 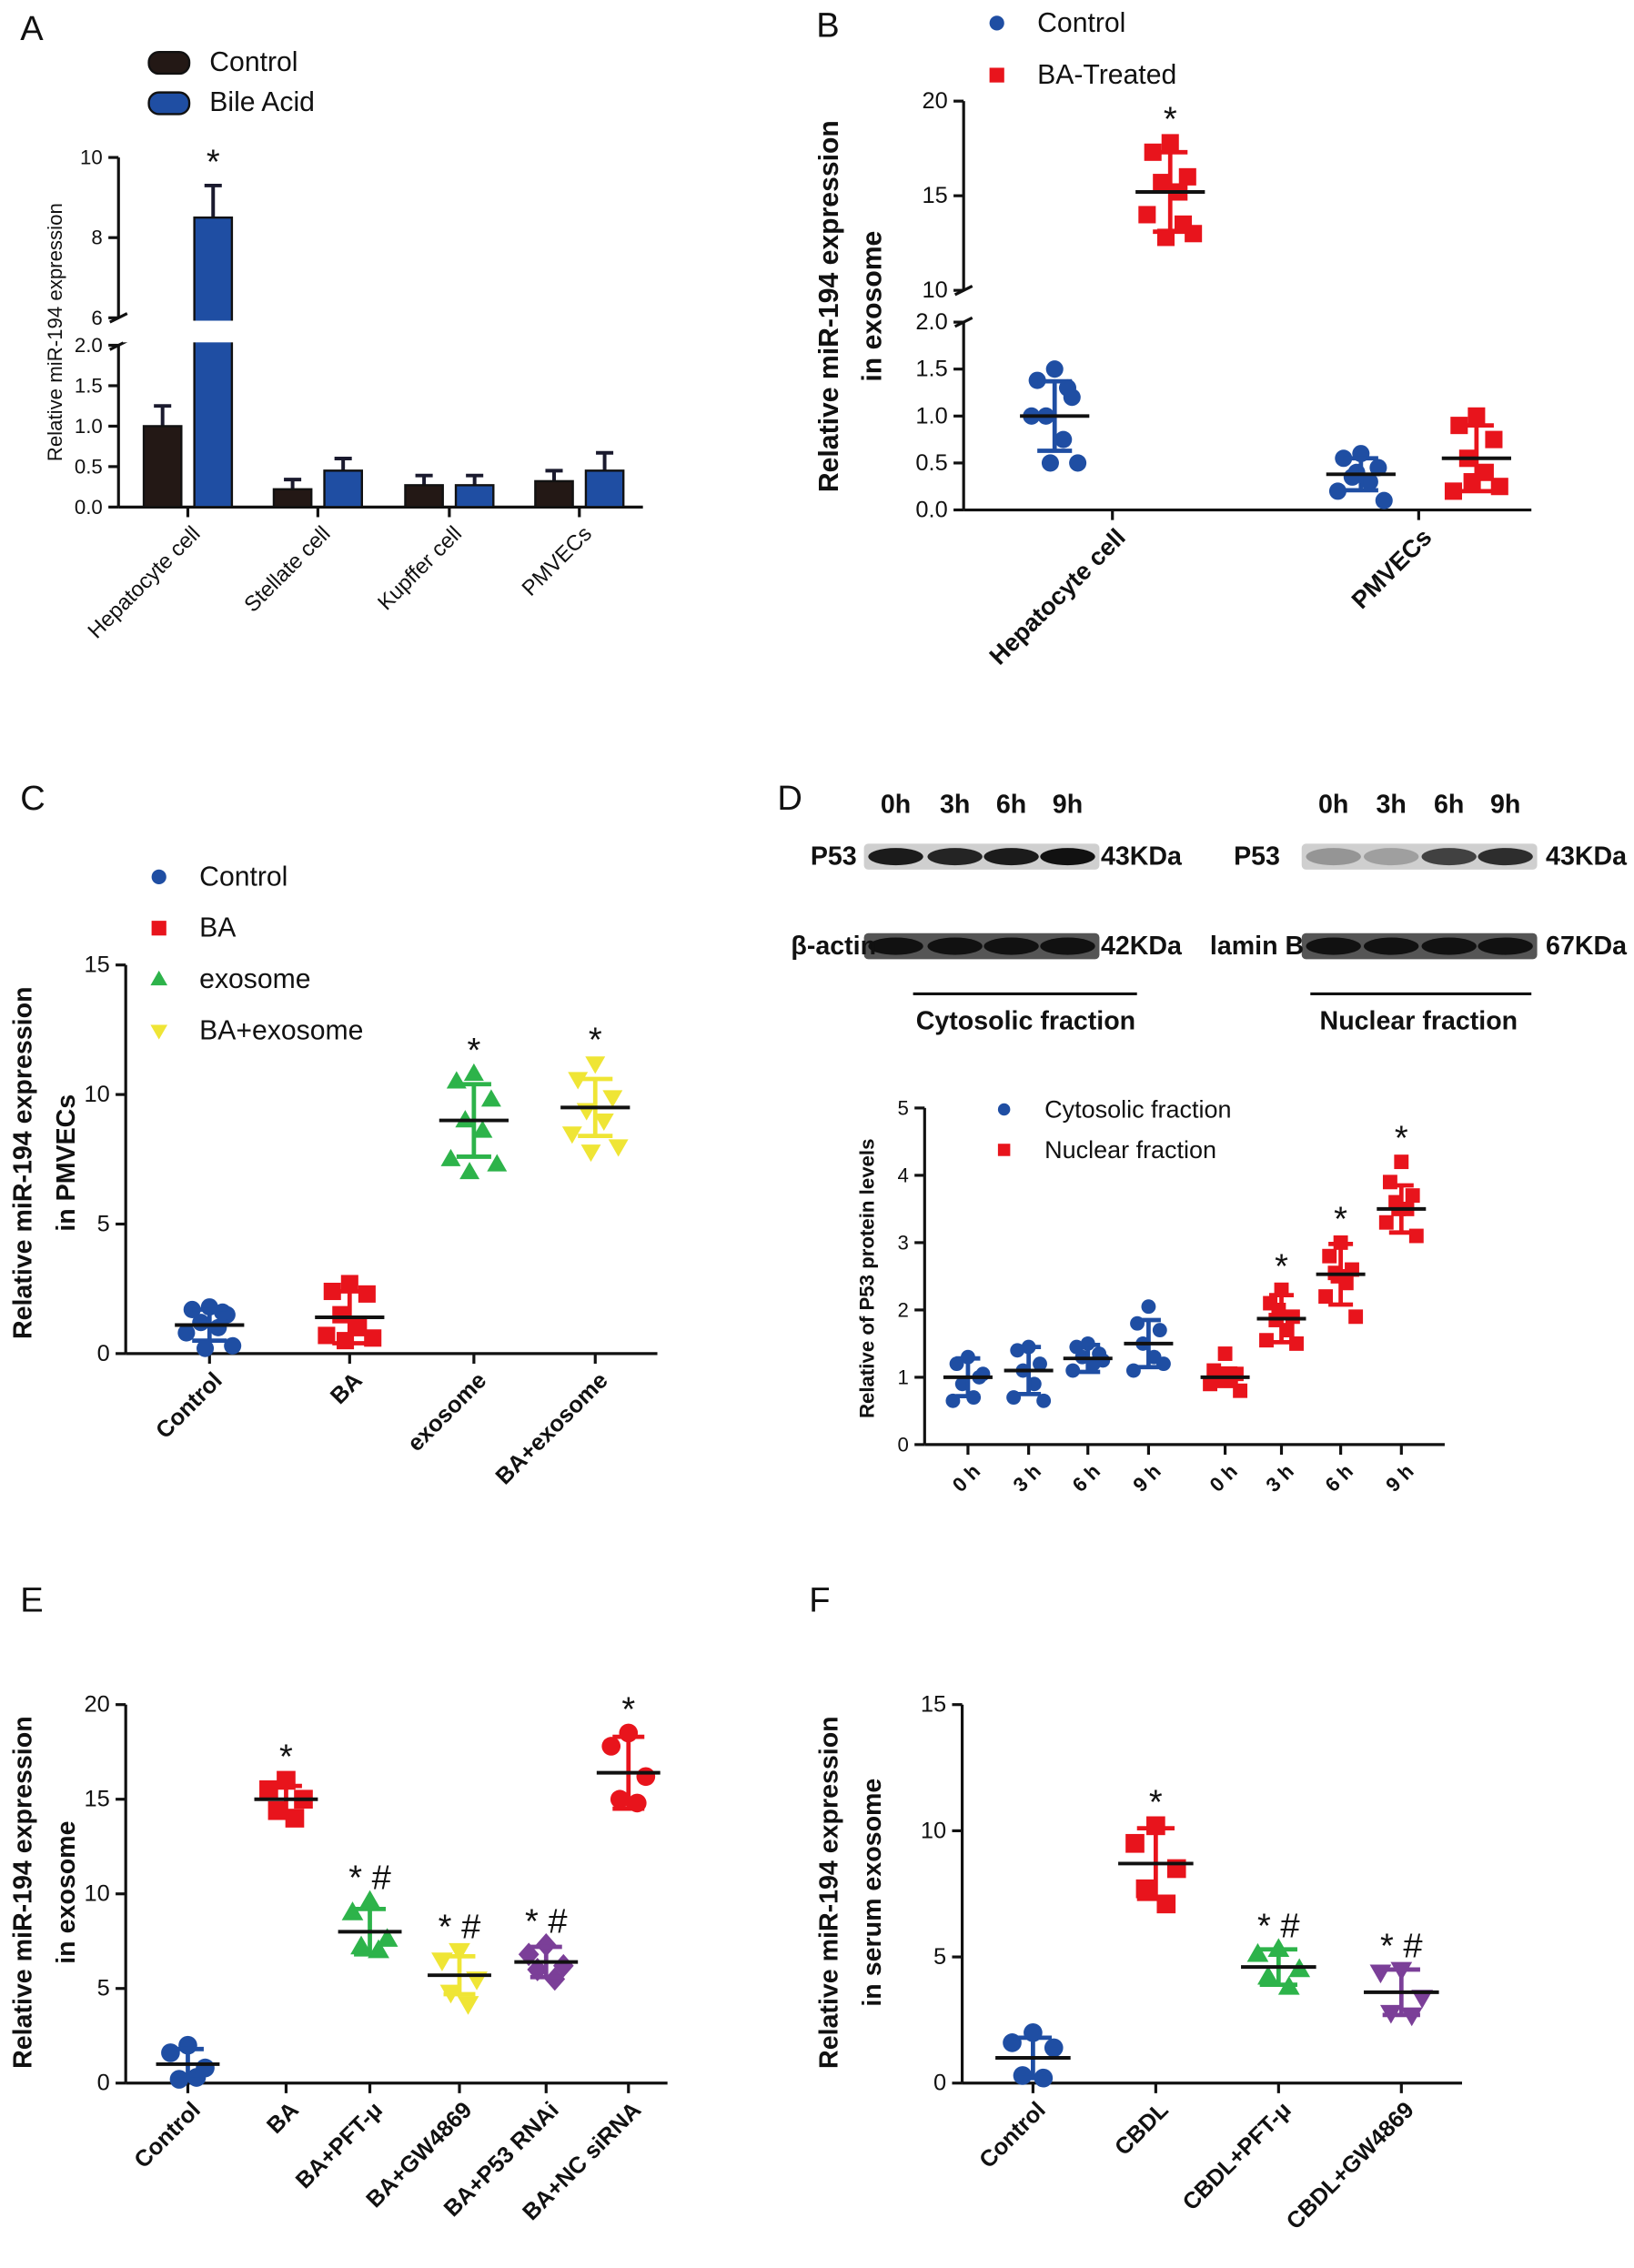 I want to click on y-axis-label: Relative of P53 protein levels, so click(x=866, y=1279).